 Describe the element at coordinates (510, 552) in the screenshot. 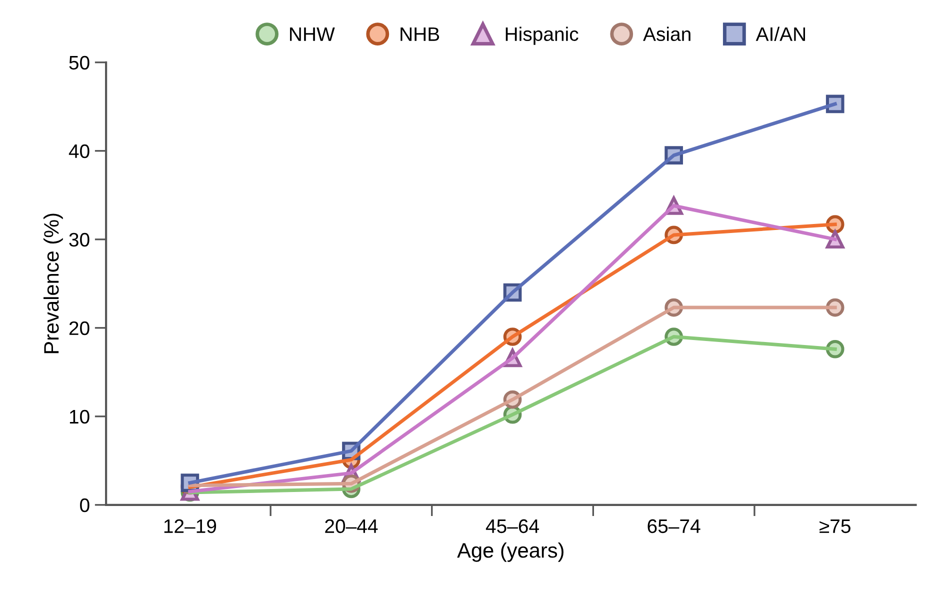

I see `x-axis-title: Age (years)` at that location.